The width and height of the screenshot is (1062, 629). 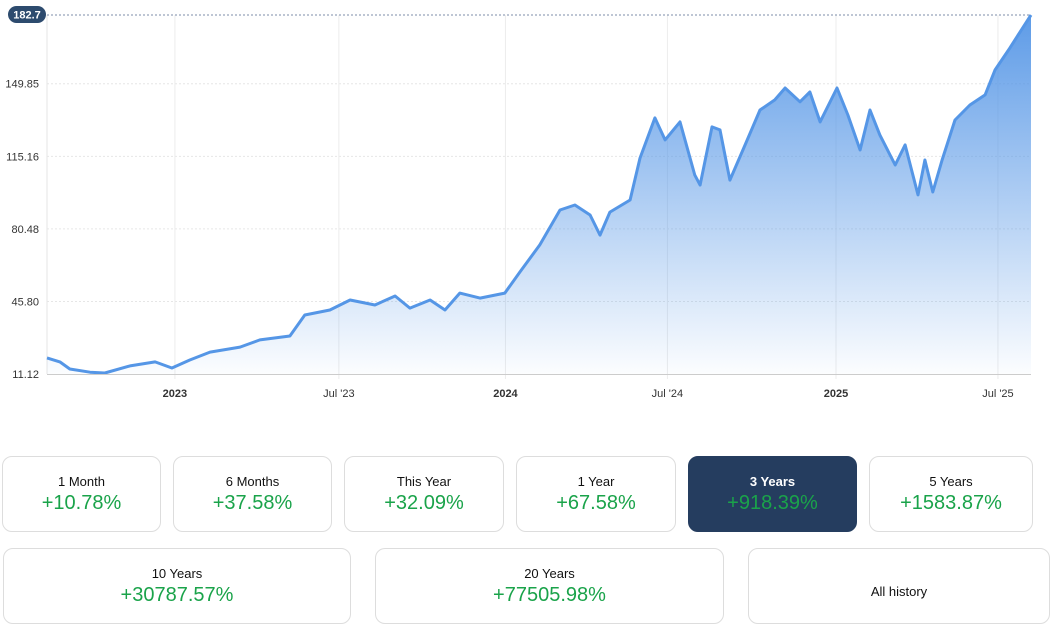 I want to click on period-label: 10 Years, so click(x=177, y=573).